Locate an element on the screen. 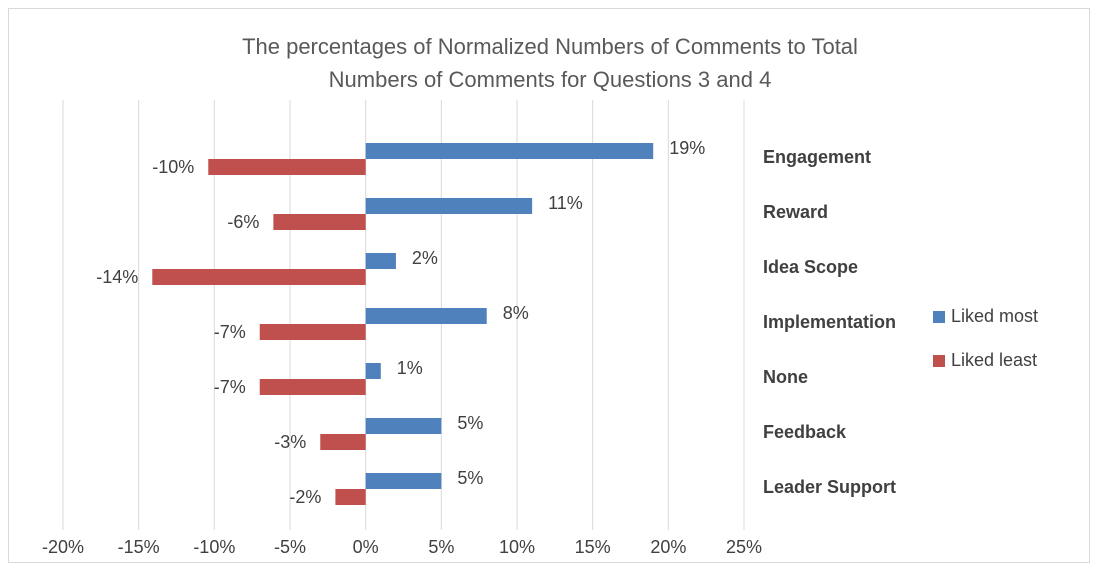 Image resolution: width=1099 pixels, height=571 pixels. data-label: 1% is located at coordinates (410, 368).